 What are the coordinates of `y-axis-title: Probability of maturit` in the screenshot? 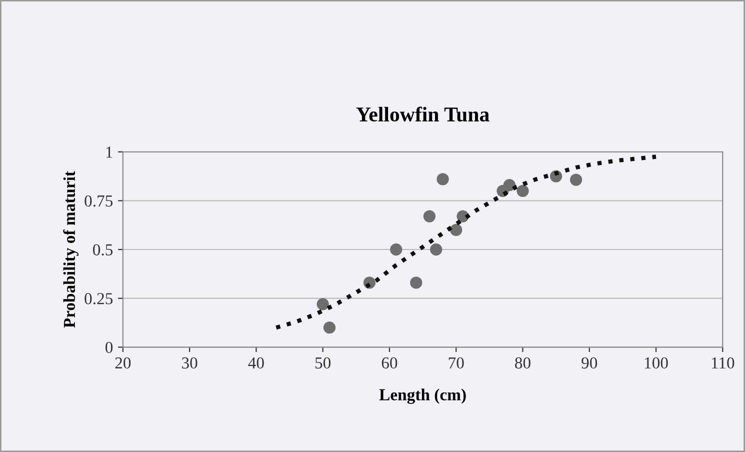 It's located at (70, 249).